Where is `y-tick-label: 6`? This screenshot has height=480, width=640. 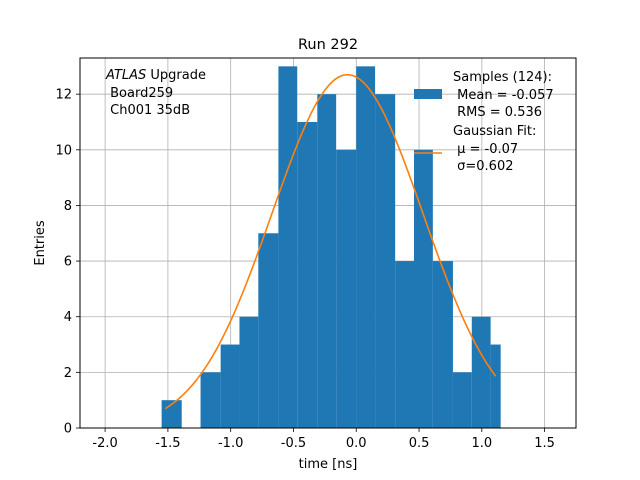
y-tick-label: 6 is located at coordinates (68, 262).